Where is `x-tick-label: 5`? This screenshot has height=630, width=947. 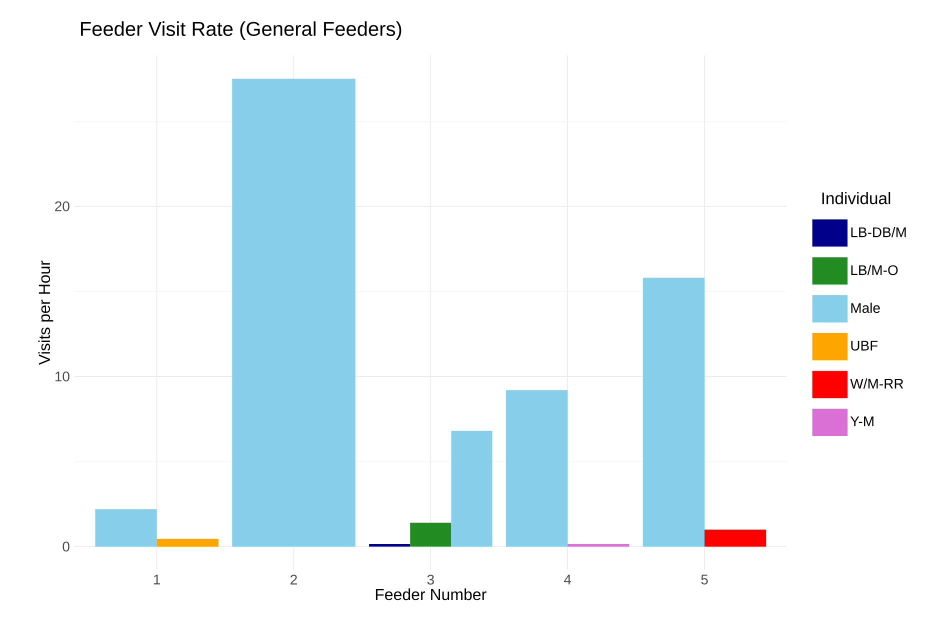
x-tick-label: 5 is located at coordinates (704, 579).